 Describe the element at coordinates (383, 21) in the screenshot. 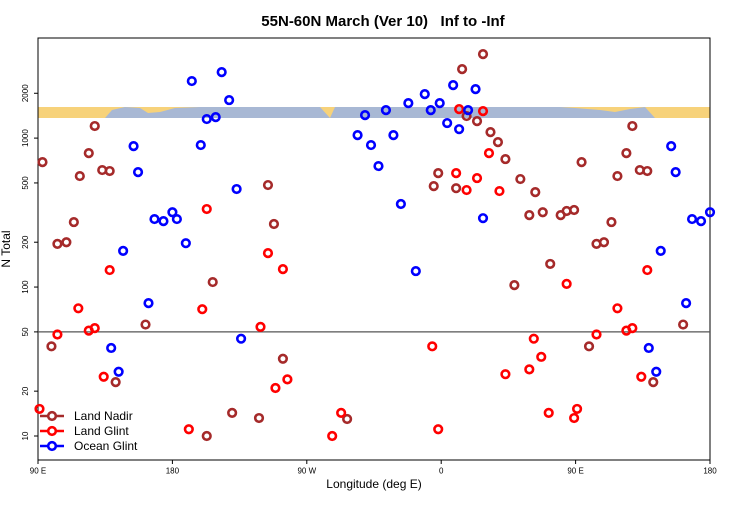

I see `chart-title: 55N-60N March (Ver 10) Inf to -Inf` at that location.